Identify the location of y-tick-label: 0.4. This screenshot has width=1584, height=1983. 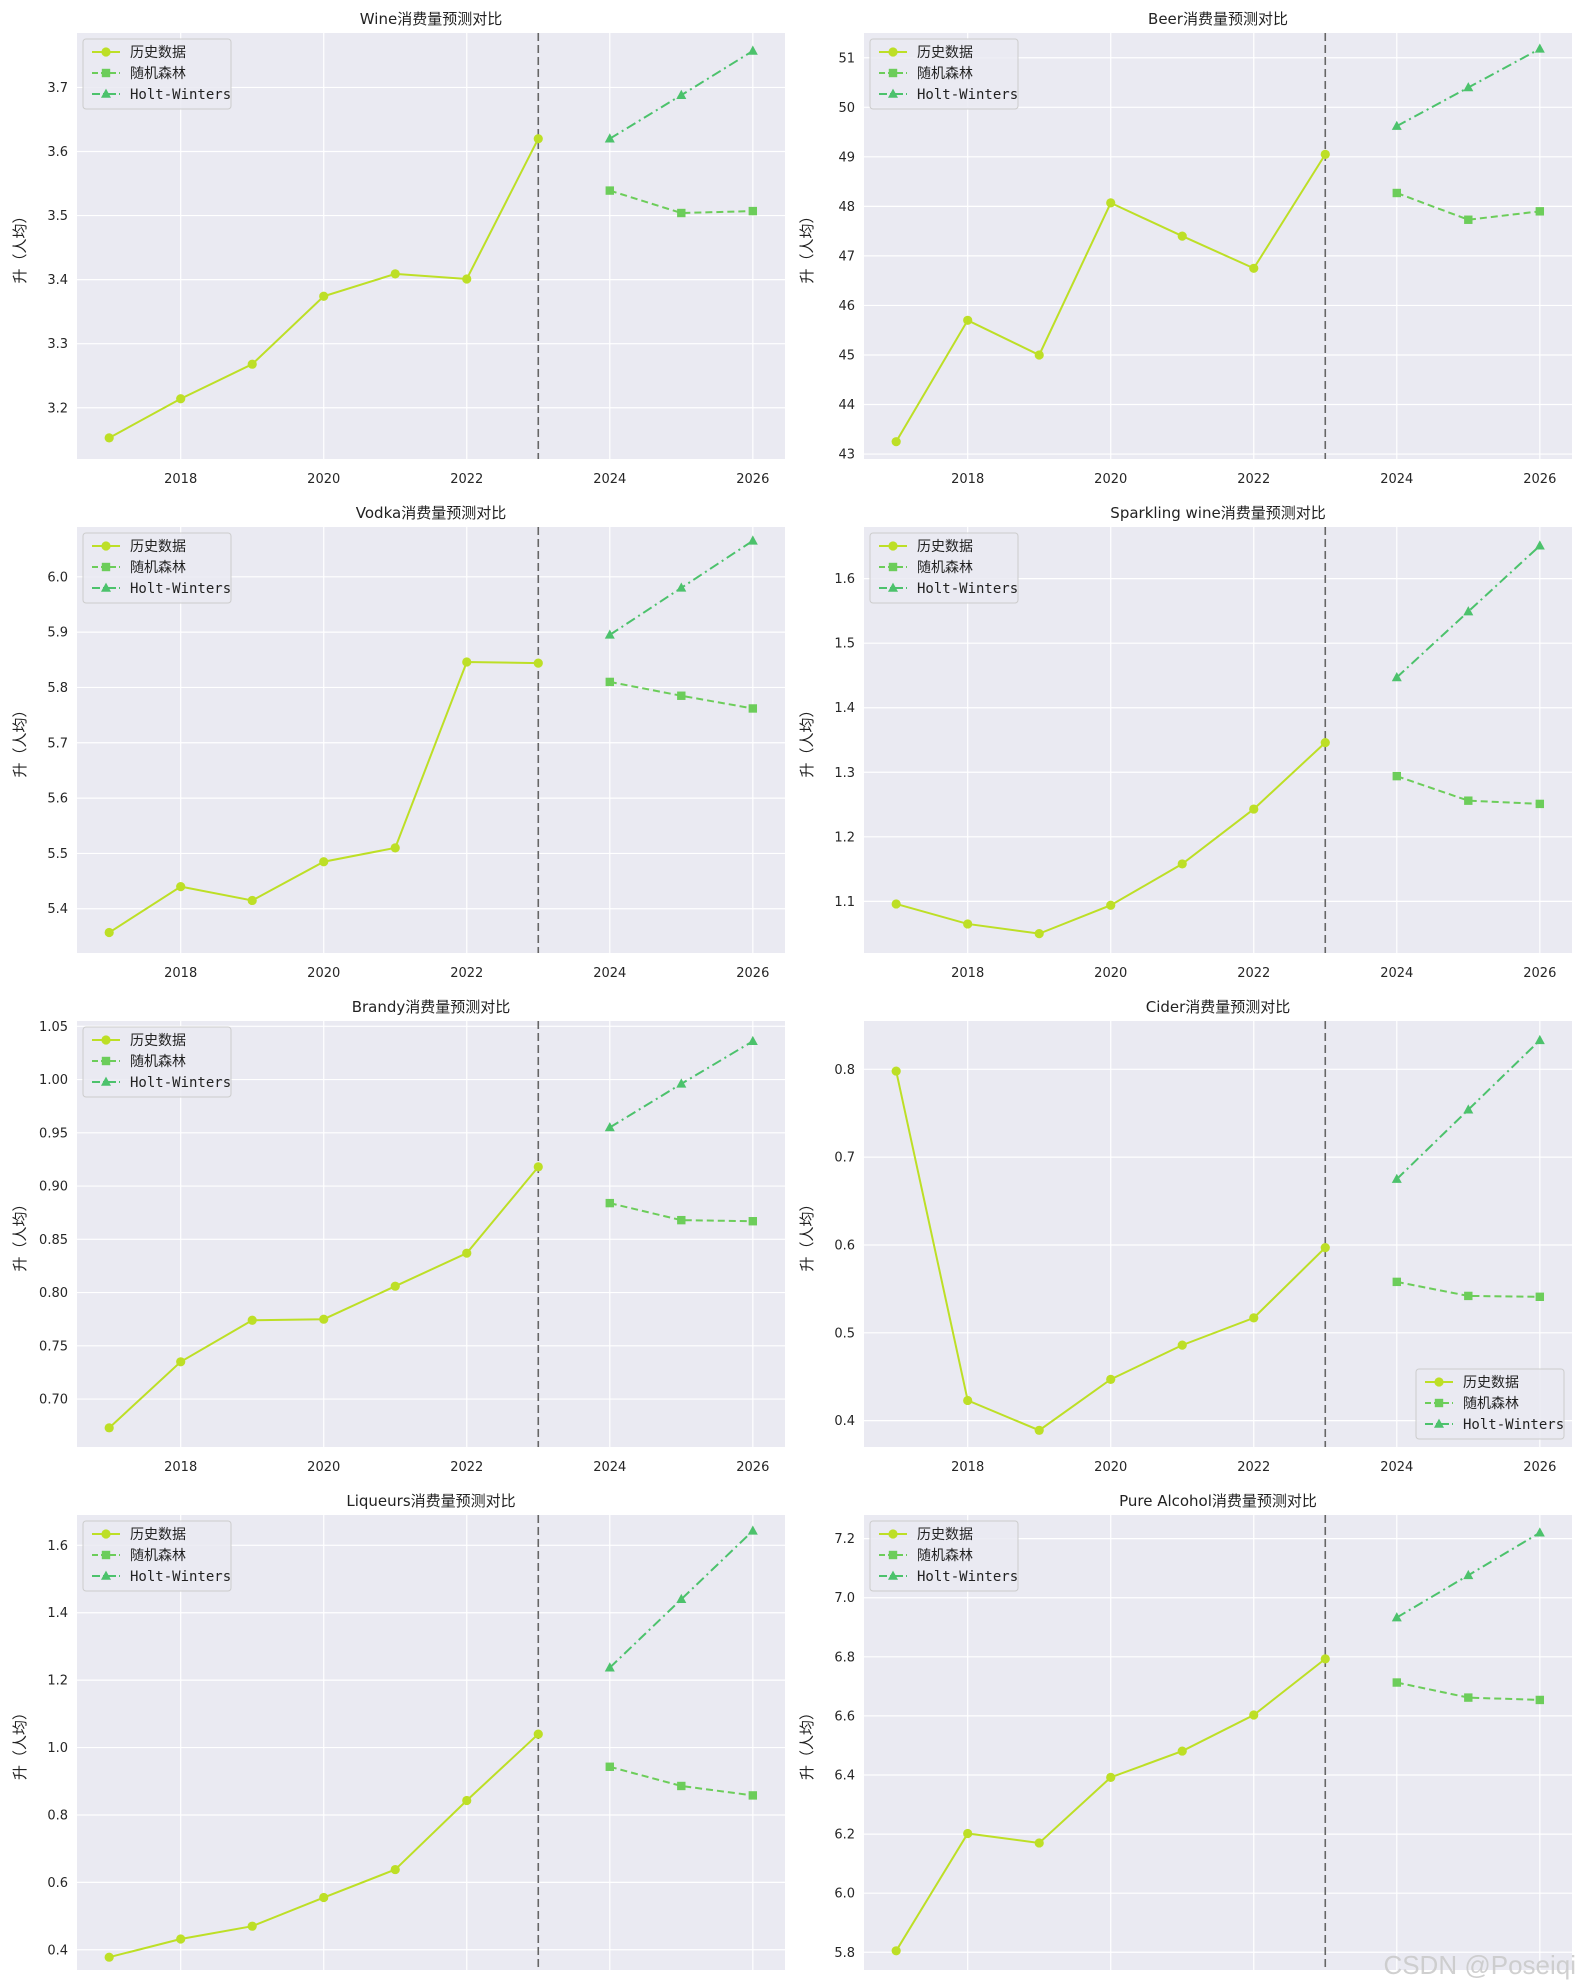
(57, 1950).